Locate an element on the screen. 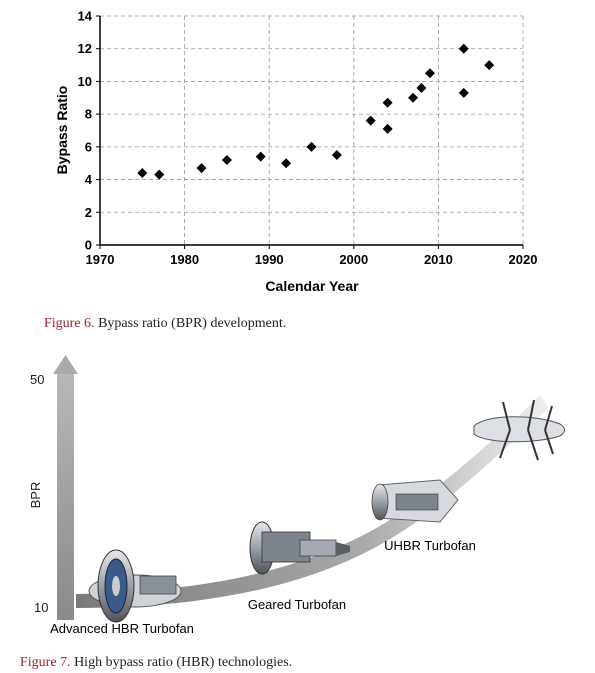 This screenshot has height=673, width=595. y-tick-label: 2 is located at coordinates (88, 212).